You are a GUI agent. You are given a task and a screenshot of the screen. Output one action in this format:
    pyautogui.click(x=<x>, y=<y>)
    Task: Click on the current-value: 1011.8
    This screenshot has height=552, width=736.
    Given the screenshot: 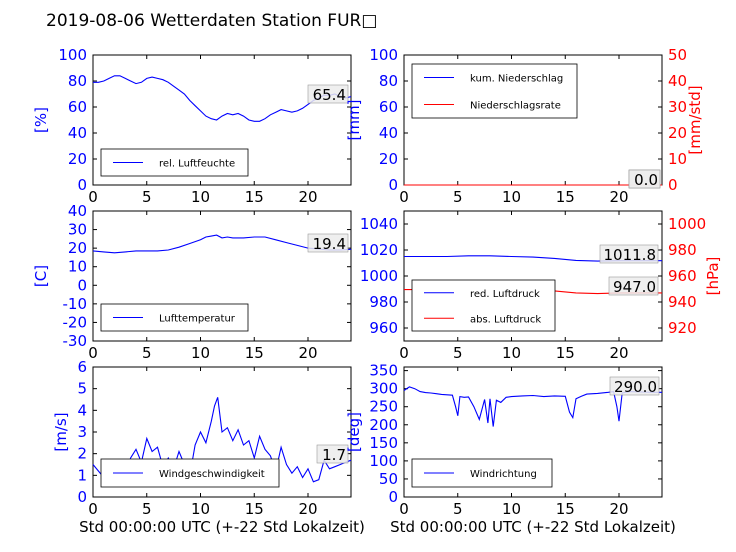 What is the action you would take?
    pyautogui.click(x=630, y=255)
    